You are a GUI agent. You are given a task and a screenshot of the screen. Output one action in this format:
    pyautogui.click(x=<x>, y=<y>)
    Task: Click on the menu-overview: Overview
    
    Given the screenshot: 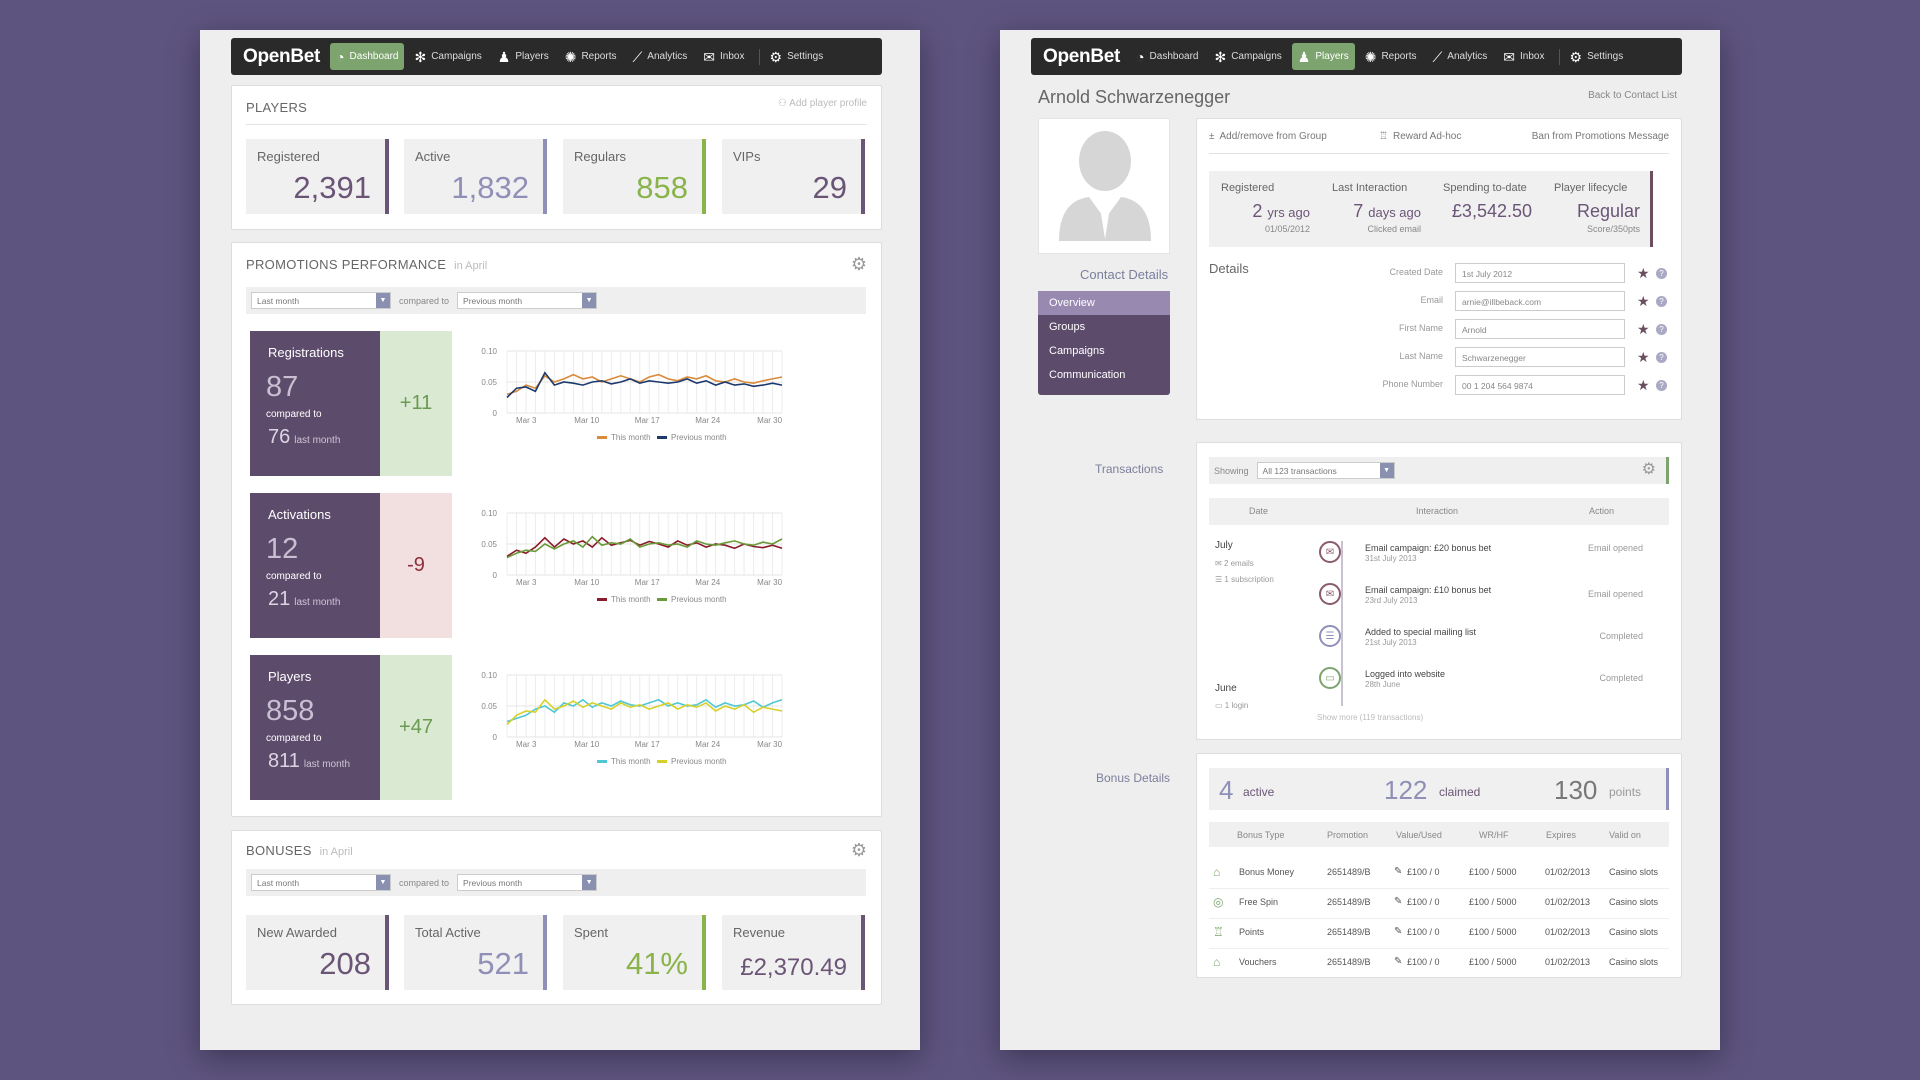 What is the action you would take?
    pyautogui.click(x=1104, y=303)
    